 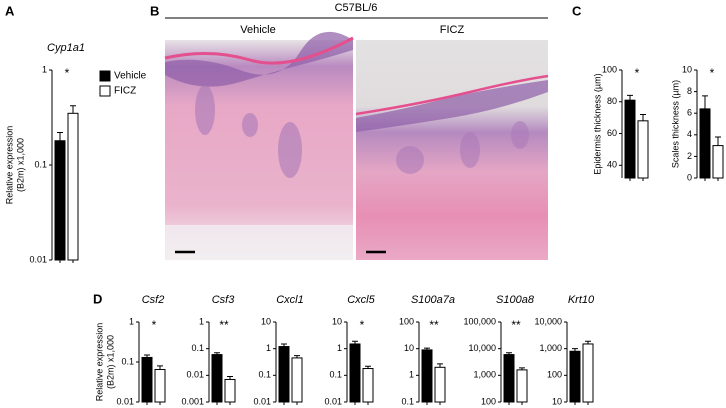 What do you see at coordinates (361, 300) in the screenshot?
I see `chart-title: Cxcl5` at bounding box center [361, 300].